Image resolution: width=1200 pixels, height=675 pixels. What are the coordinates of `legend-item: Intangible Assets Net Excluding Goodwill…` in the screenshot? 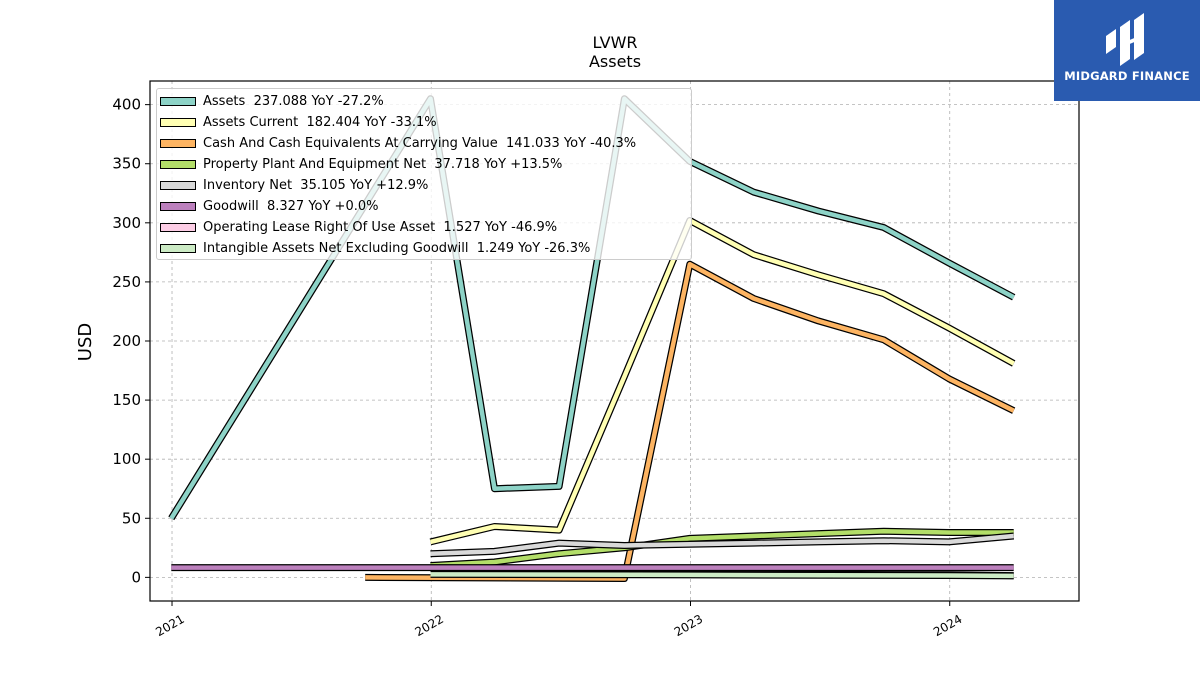 It's located at (375, 248).